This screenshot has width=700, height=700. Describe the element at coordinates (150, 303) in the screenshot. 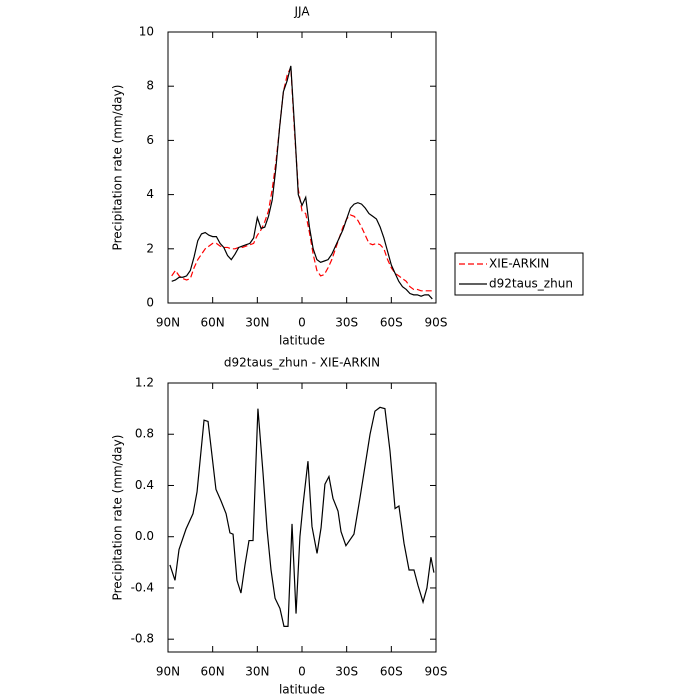

I see `y-tick-label: 0` at that location.